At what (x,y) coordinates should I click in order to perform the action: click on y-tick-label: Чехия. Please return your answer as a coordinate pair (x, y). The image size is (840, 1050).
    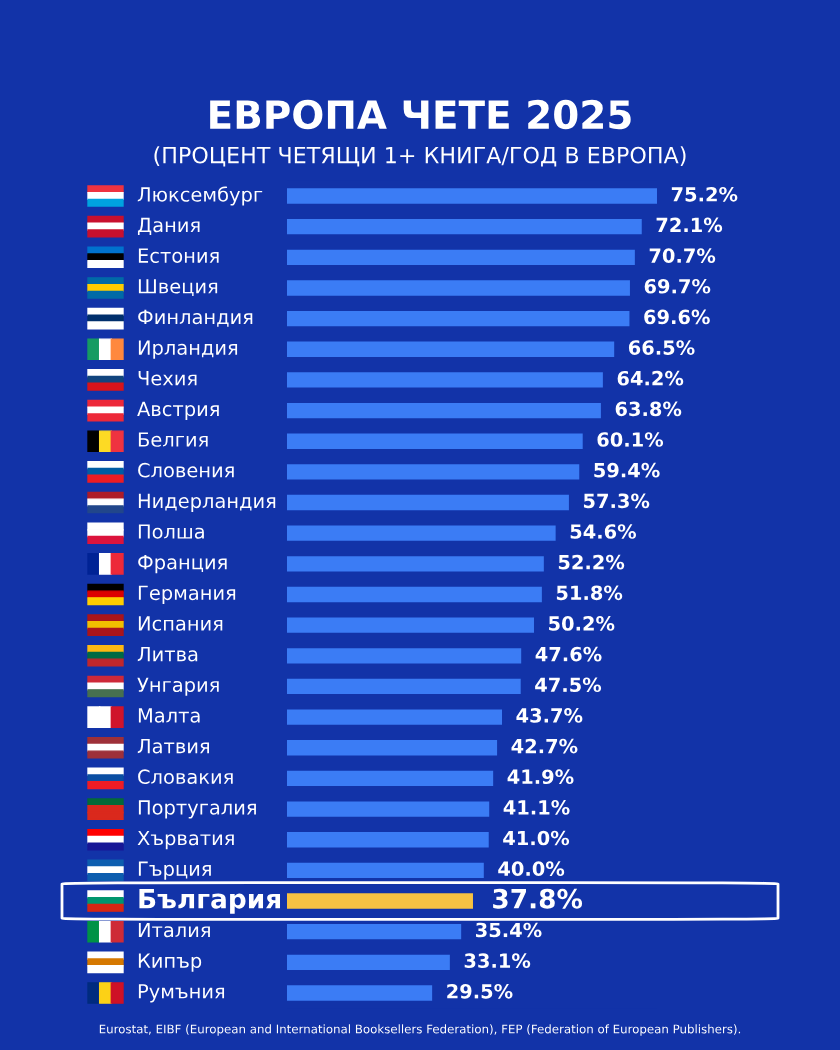
    Looking at the image, I should click on (167, 378).